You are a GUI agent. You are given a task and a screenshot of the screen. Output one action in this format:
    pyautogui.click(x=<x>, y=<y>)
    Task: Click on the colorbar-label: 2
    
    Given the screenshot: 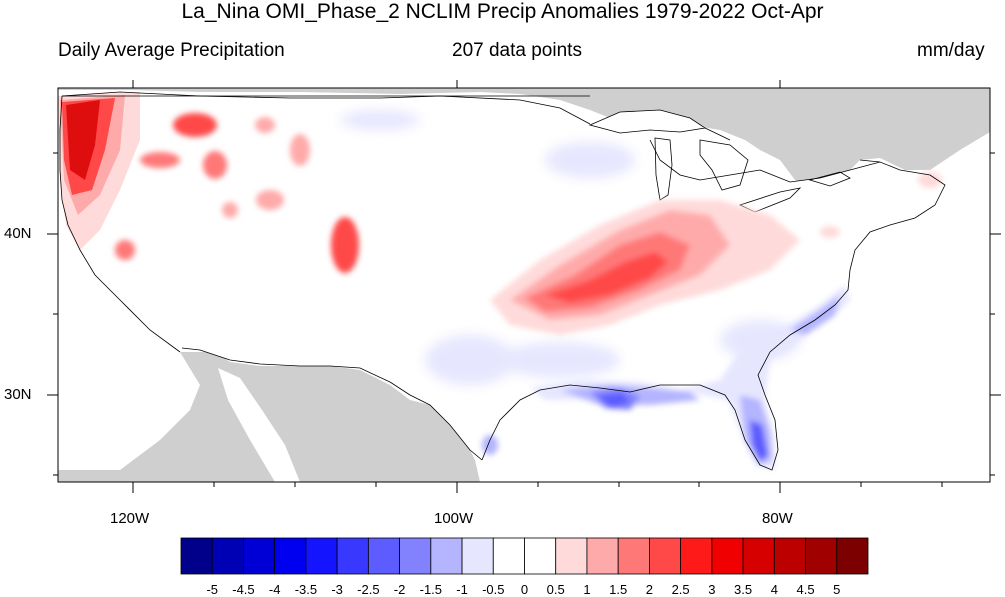 What is the action you would take?
    pyautogui.click(x=649, y=589)
    